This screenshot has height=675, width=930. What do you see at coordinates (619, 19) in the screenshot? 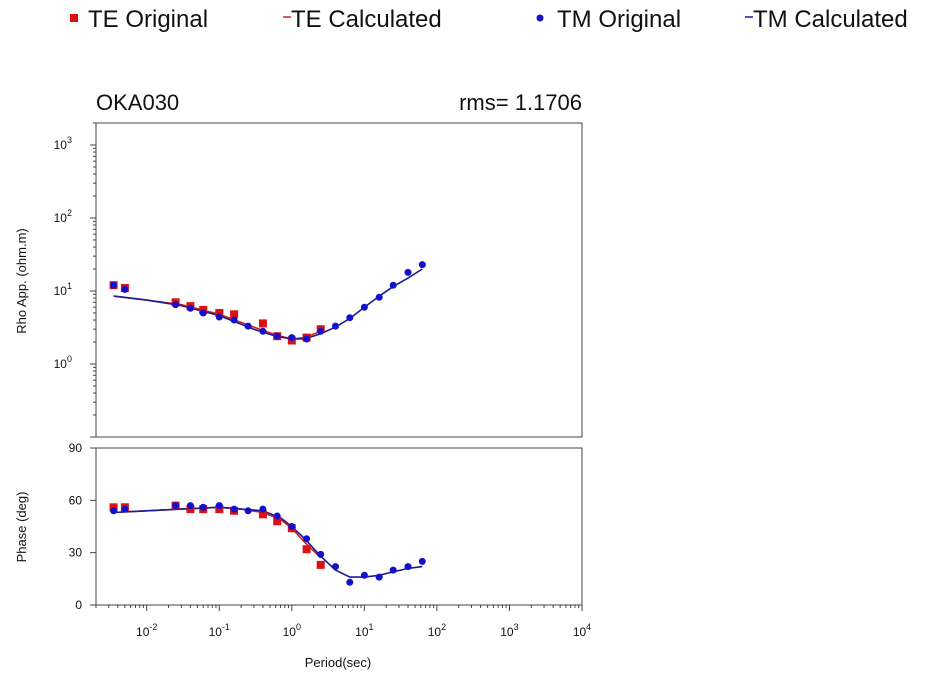
I see `legend-tm-original-label: TM Original` at bounding box center [619, 19].